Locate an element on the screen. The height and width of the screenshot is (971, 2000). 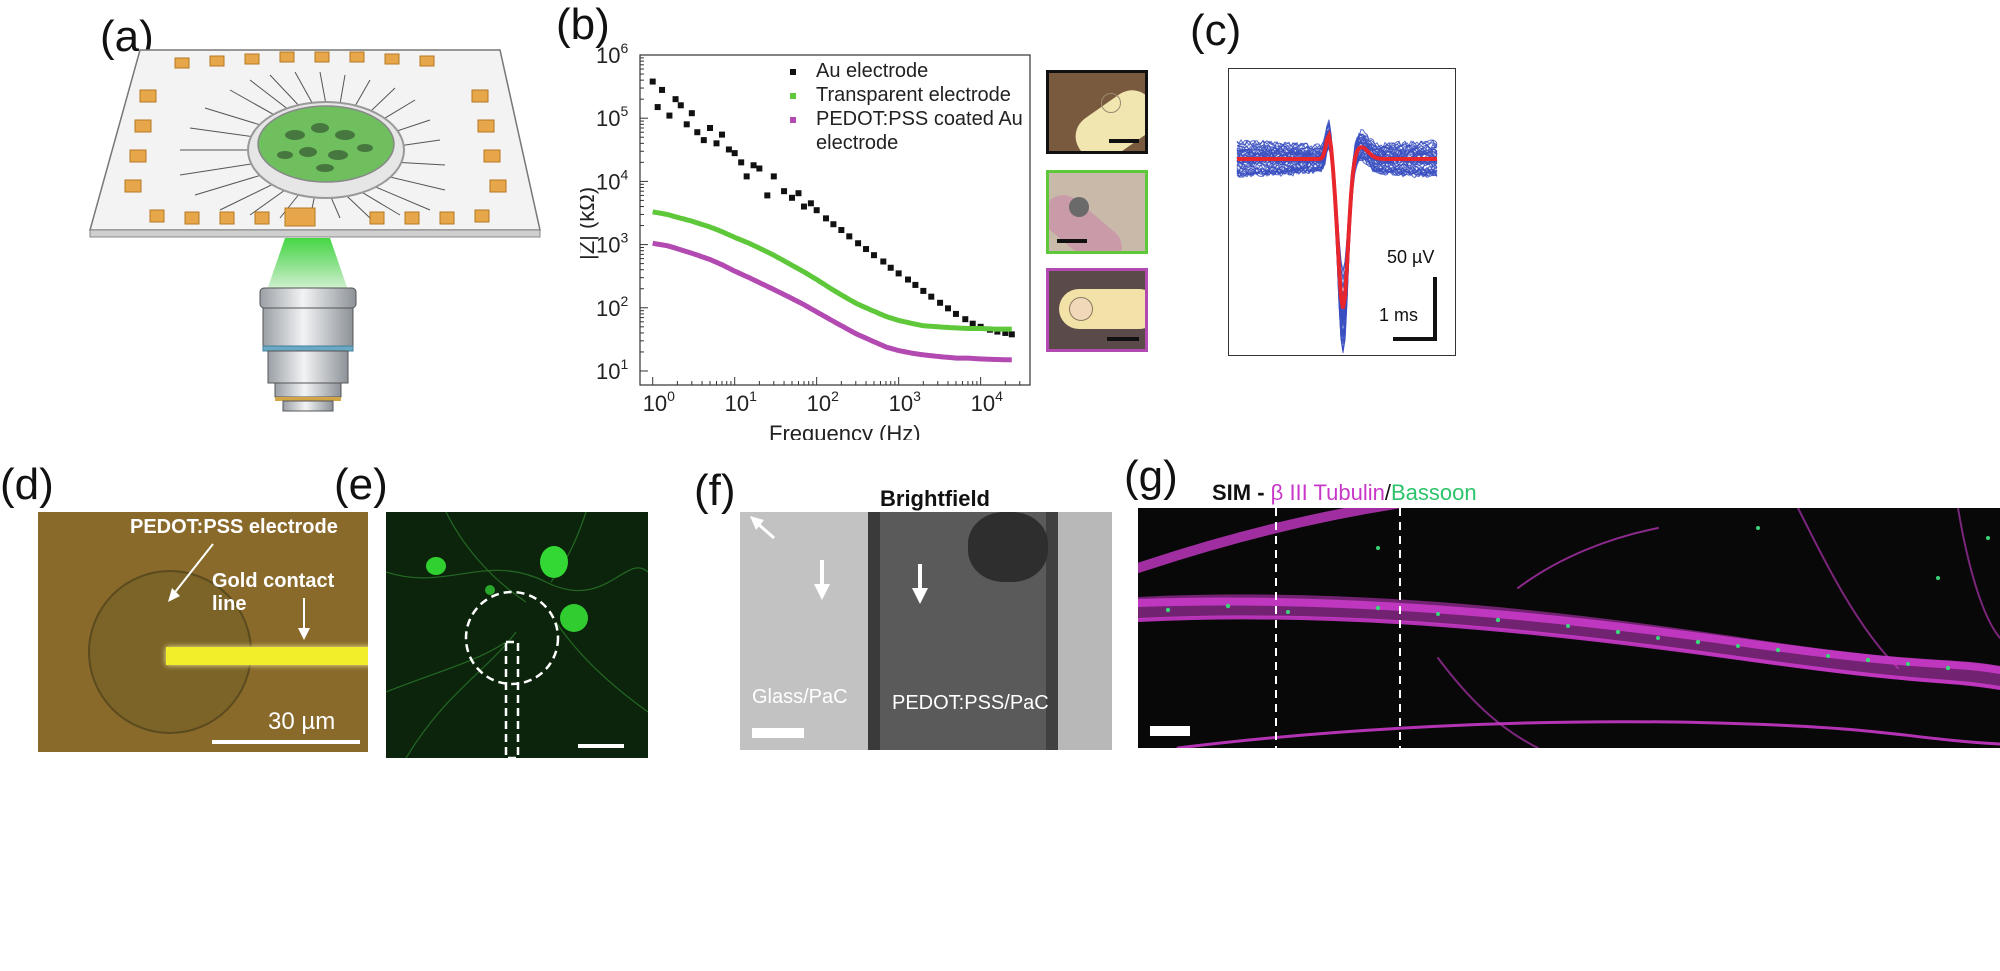
time-scale-bar is located at coordinates (1415, 339).